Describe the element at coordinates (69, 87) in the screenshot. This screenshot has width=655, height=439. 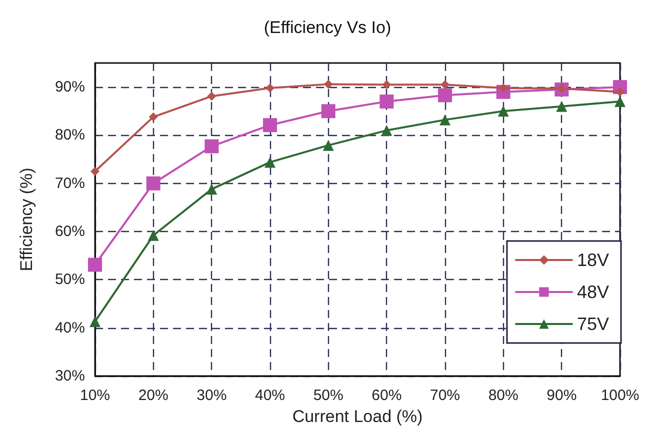
I see `y-tick-label: 90%` at that location.